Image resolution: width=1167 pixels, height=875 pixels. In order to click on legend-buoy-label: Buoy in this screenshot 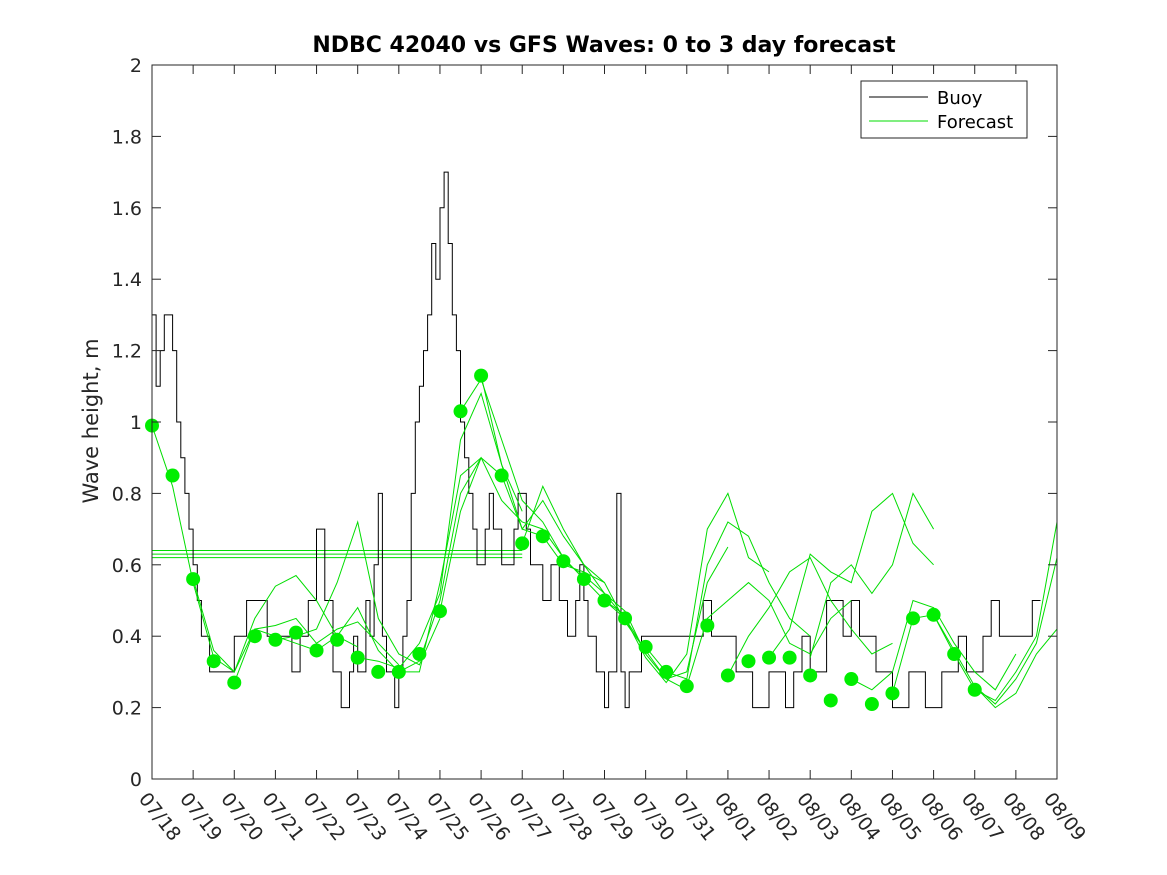, I will do `click(960, 98)`.